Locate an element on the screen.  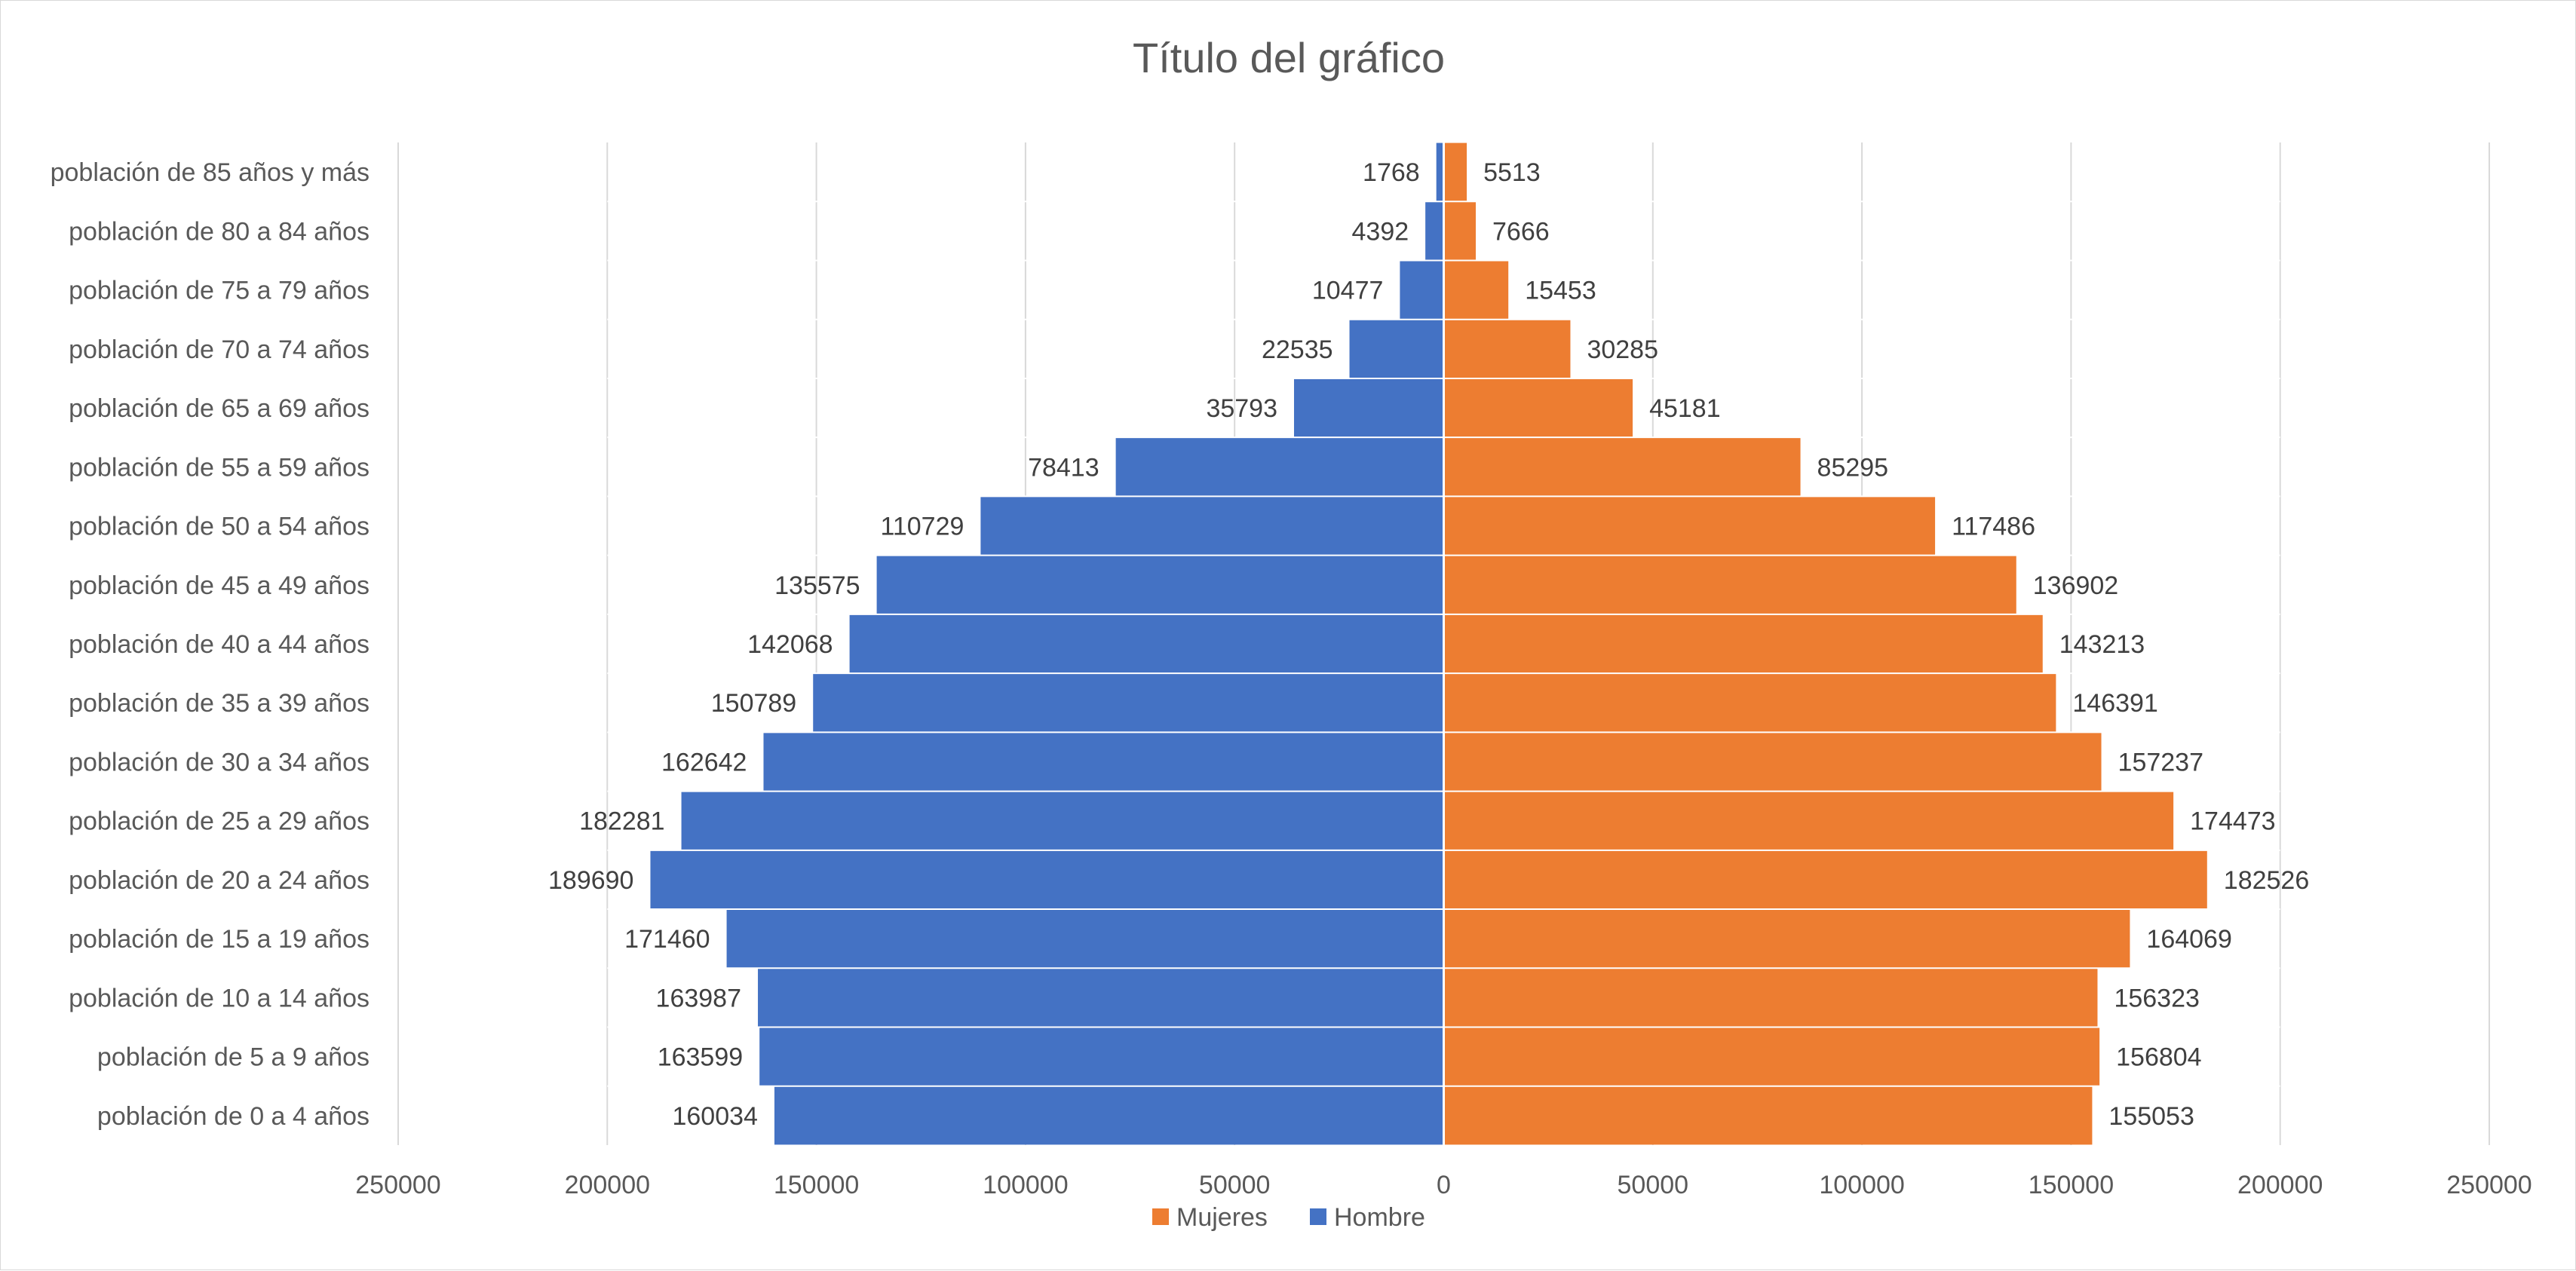
data-label-mujeres: 5513 is located at coordinates (1512, 172).